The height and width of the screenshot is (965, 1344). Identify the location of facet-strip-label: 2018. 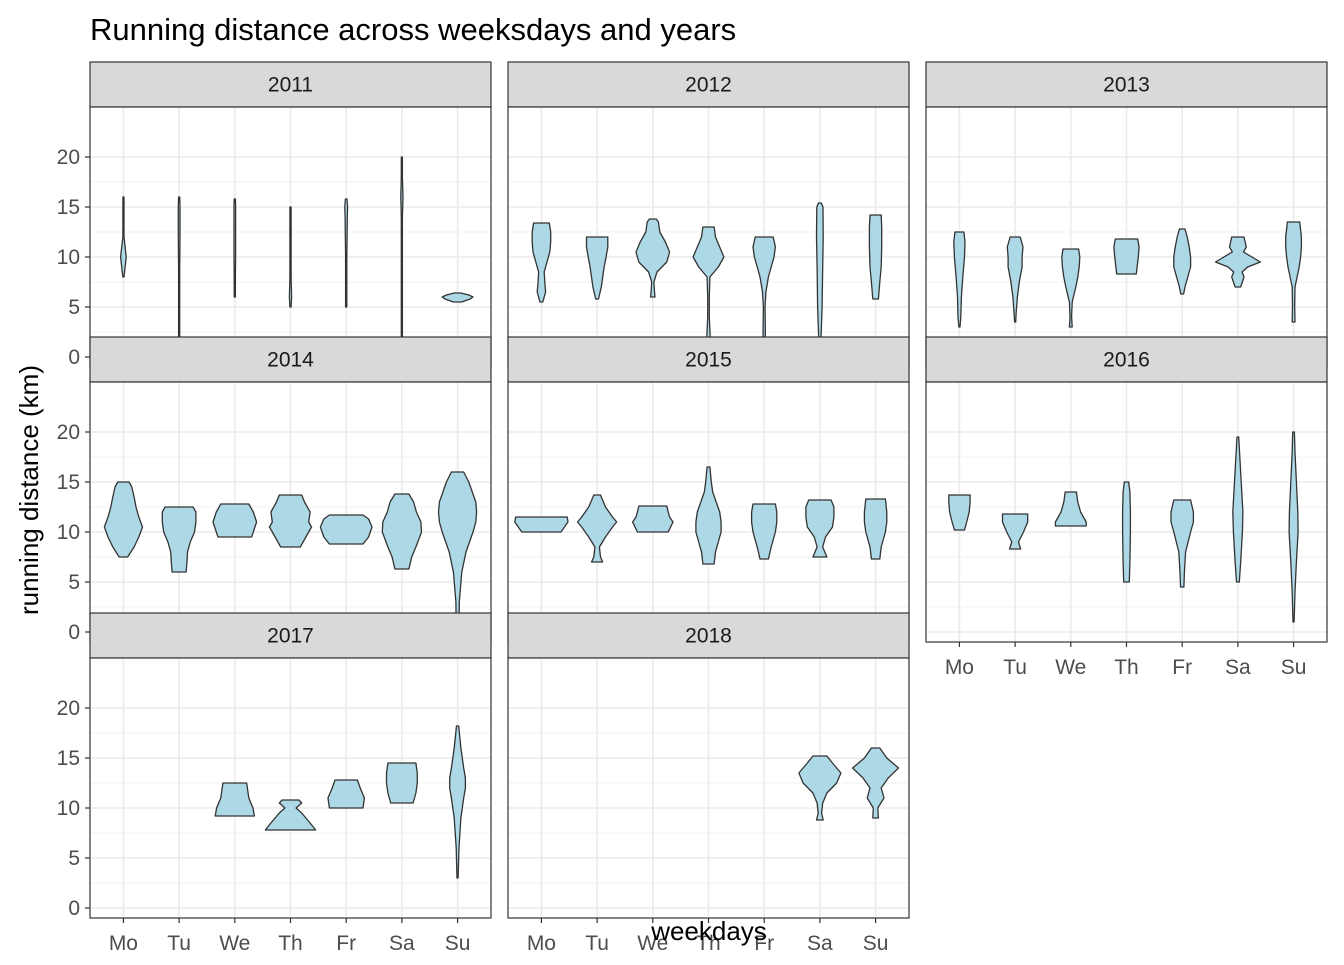
(708, 636).